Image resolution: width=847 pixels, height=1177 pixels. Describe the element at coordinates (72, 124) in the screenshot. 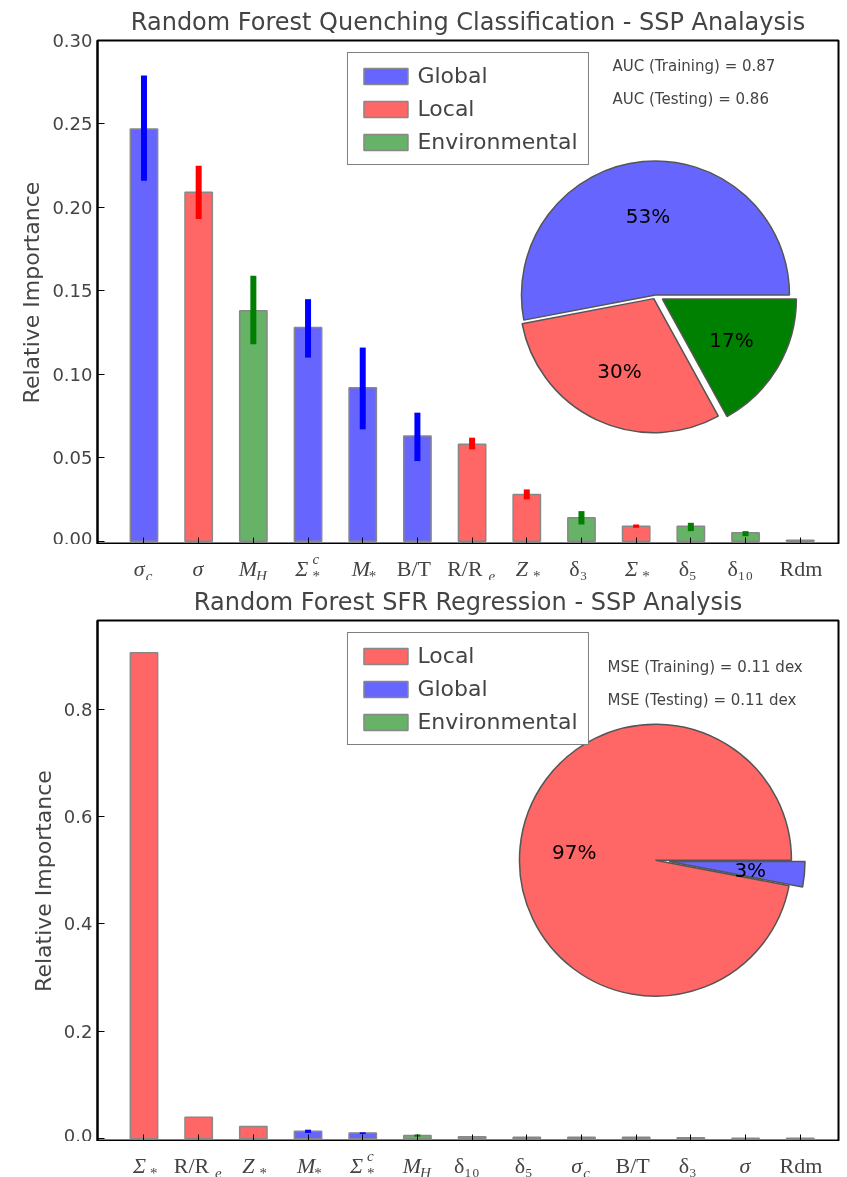

I see `y-tick-label: 0.25` at that location.